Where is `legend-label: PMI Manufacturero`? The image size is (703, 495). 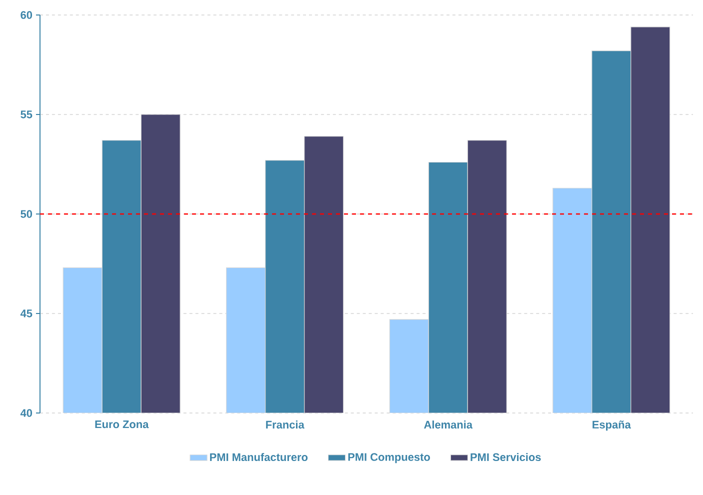
legend-label: PMI Manufacturero is located at coordinates (259, 457).